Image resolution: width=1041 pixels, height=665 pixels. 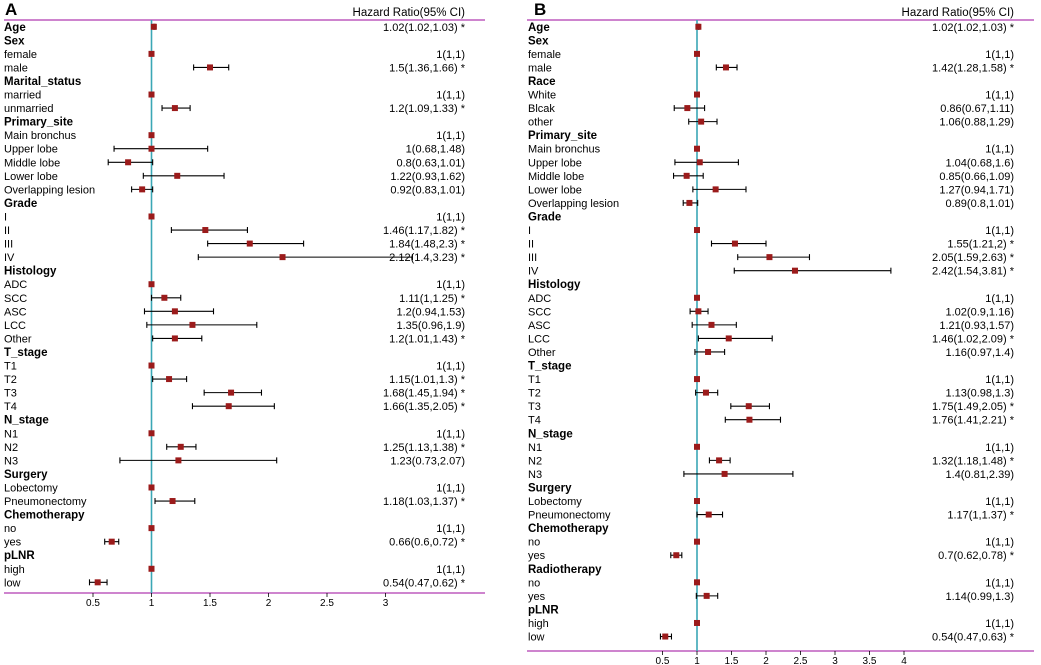 I want to click on x-tick-label: 3, so click(x=835, y=660).